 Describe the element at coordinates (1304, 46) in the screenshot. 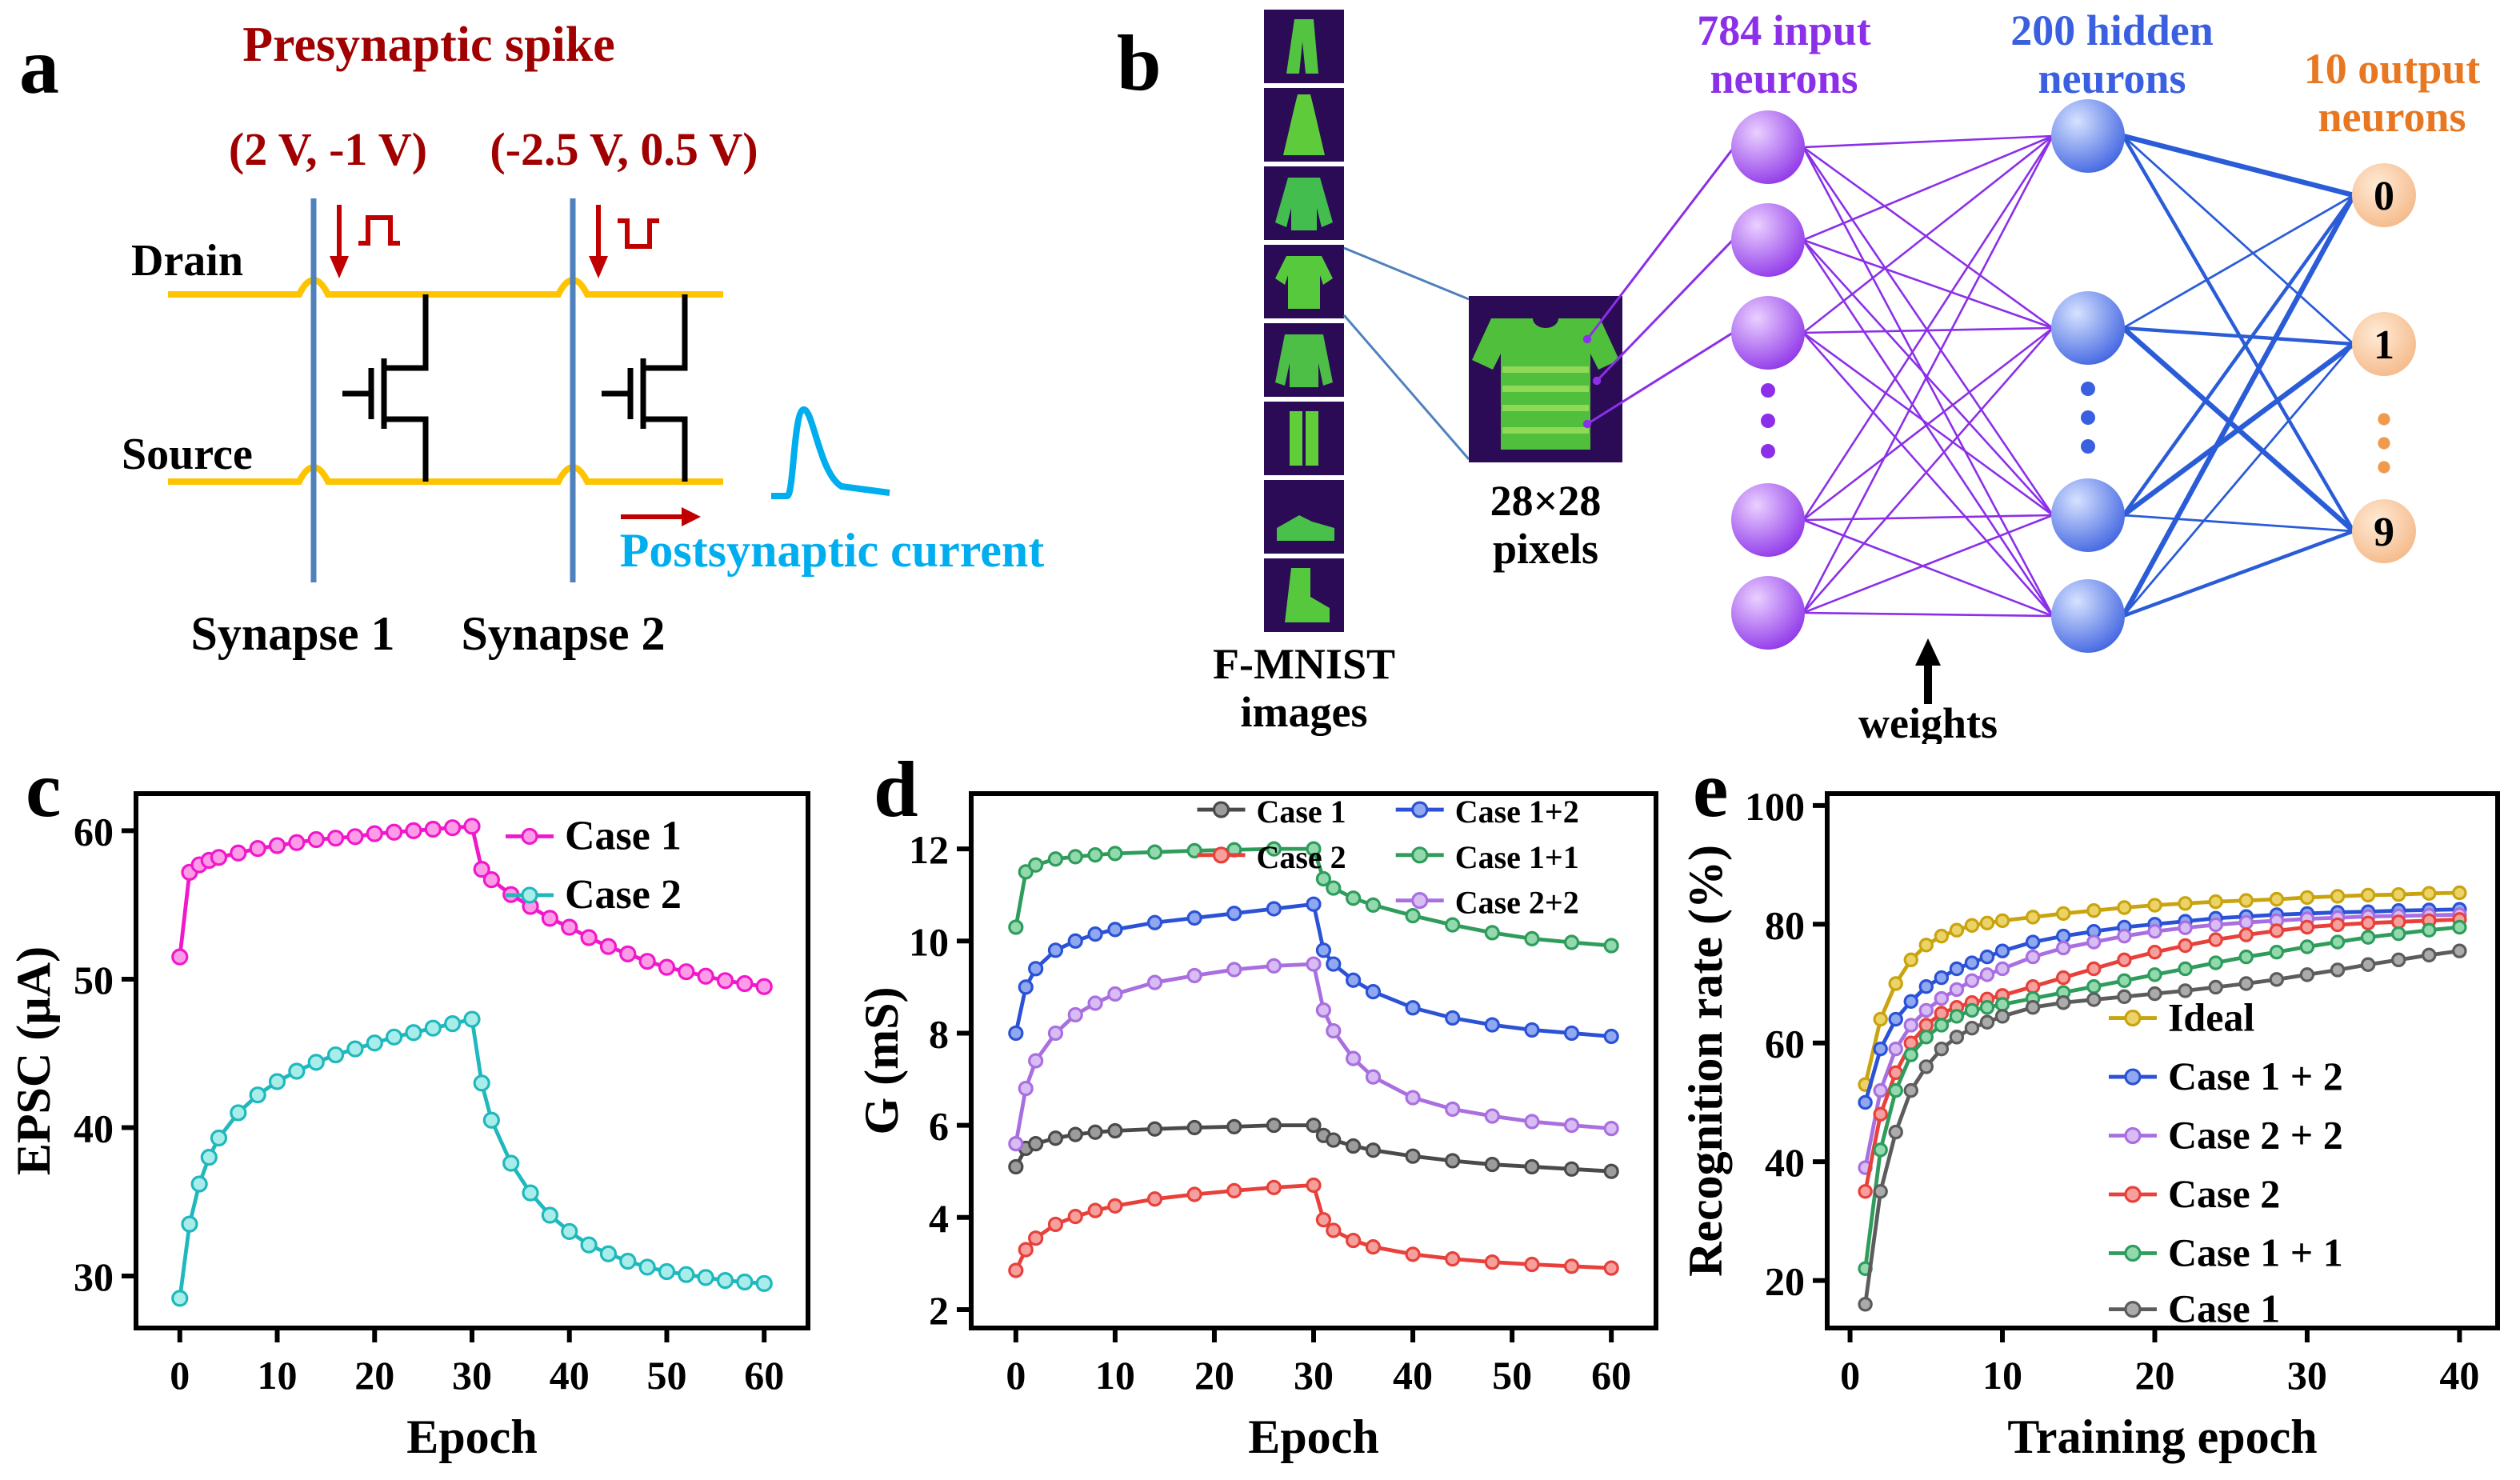

I see `thumbnail-trouser` at that location.